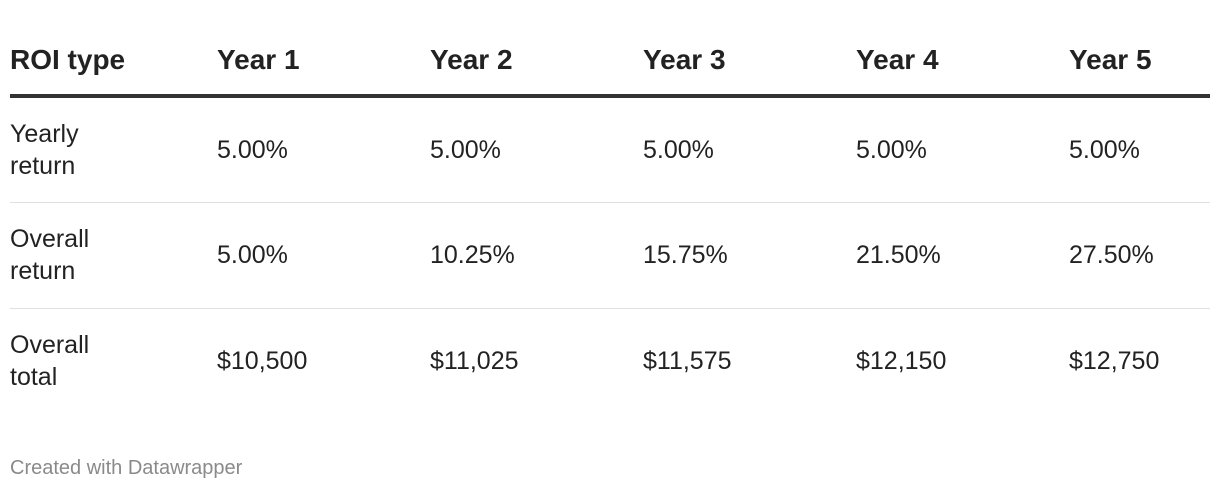 Image resolution: width=1220 pixels, height=494 pixels. Describe the element at coordinates (44, 149) in the screenshot. I see `row-label: Yearly return` at that location.